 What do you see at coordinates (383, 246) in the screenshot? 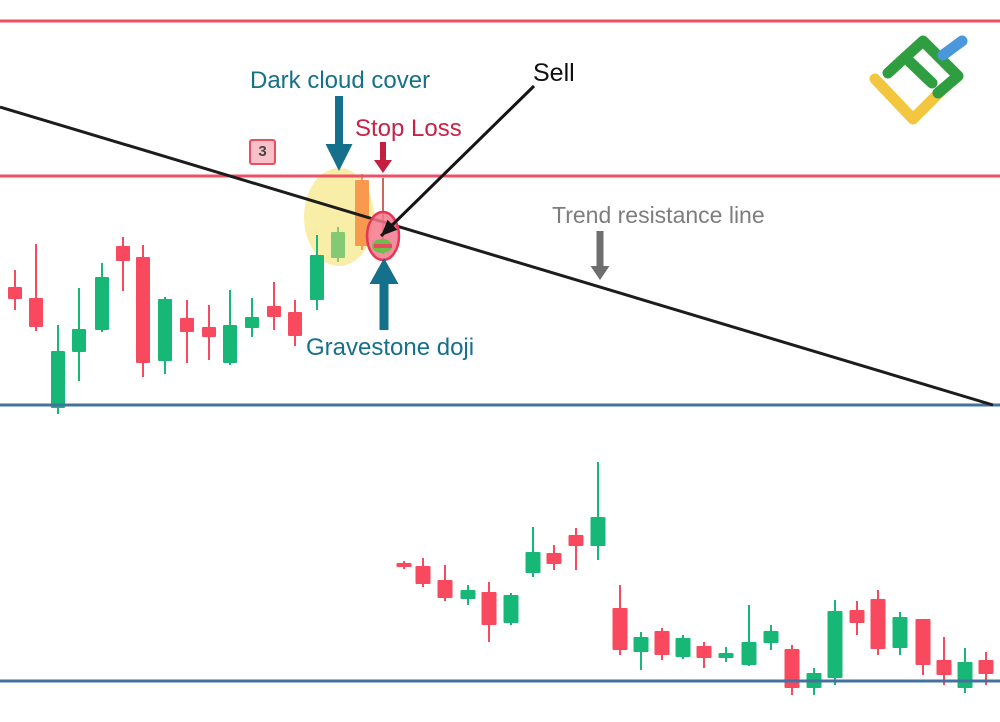
I see `doji-body` at bounding box center [383, 246].